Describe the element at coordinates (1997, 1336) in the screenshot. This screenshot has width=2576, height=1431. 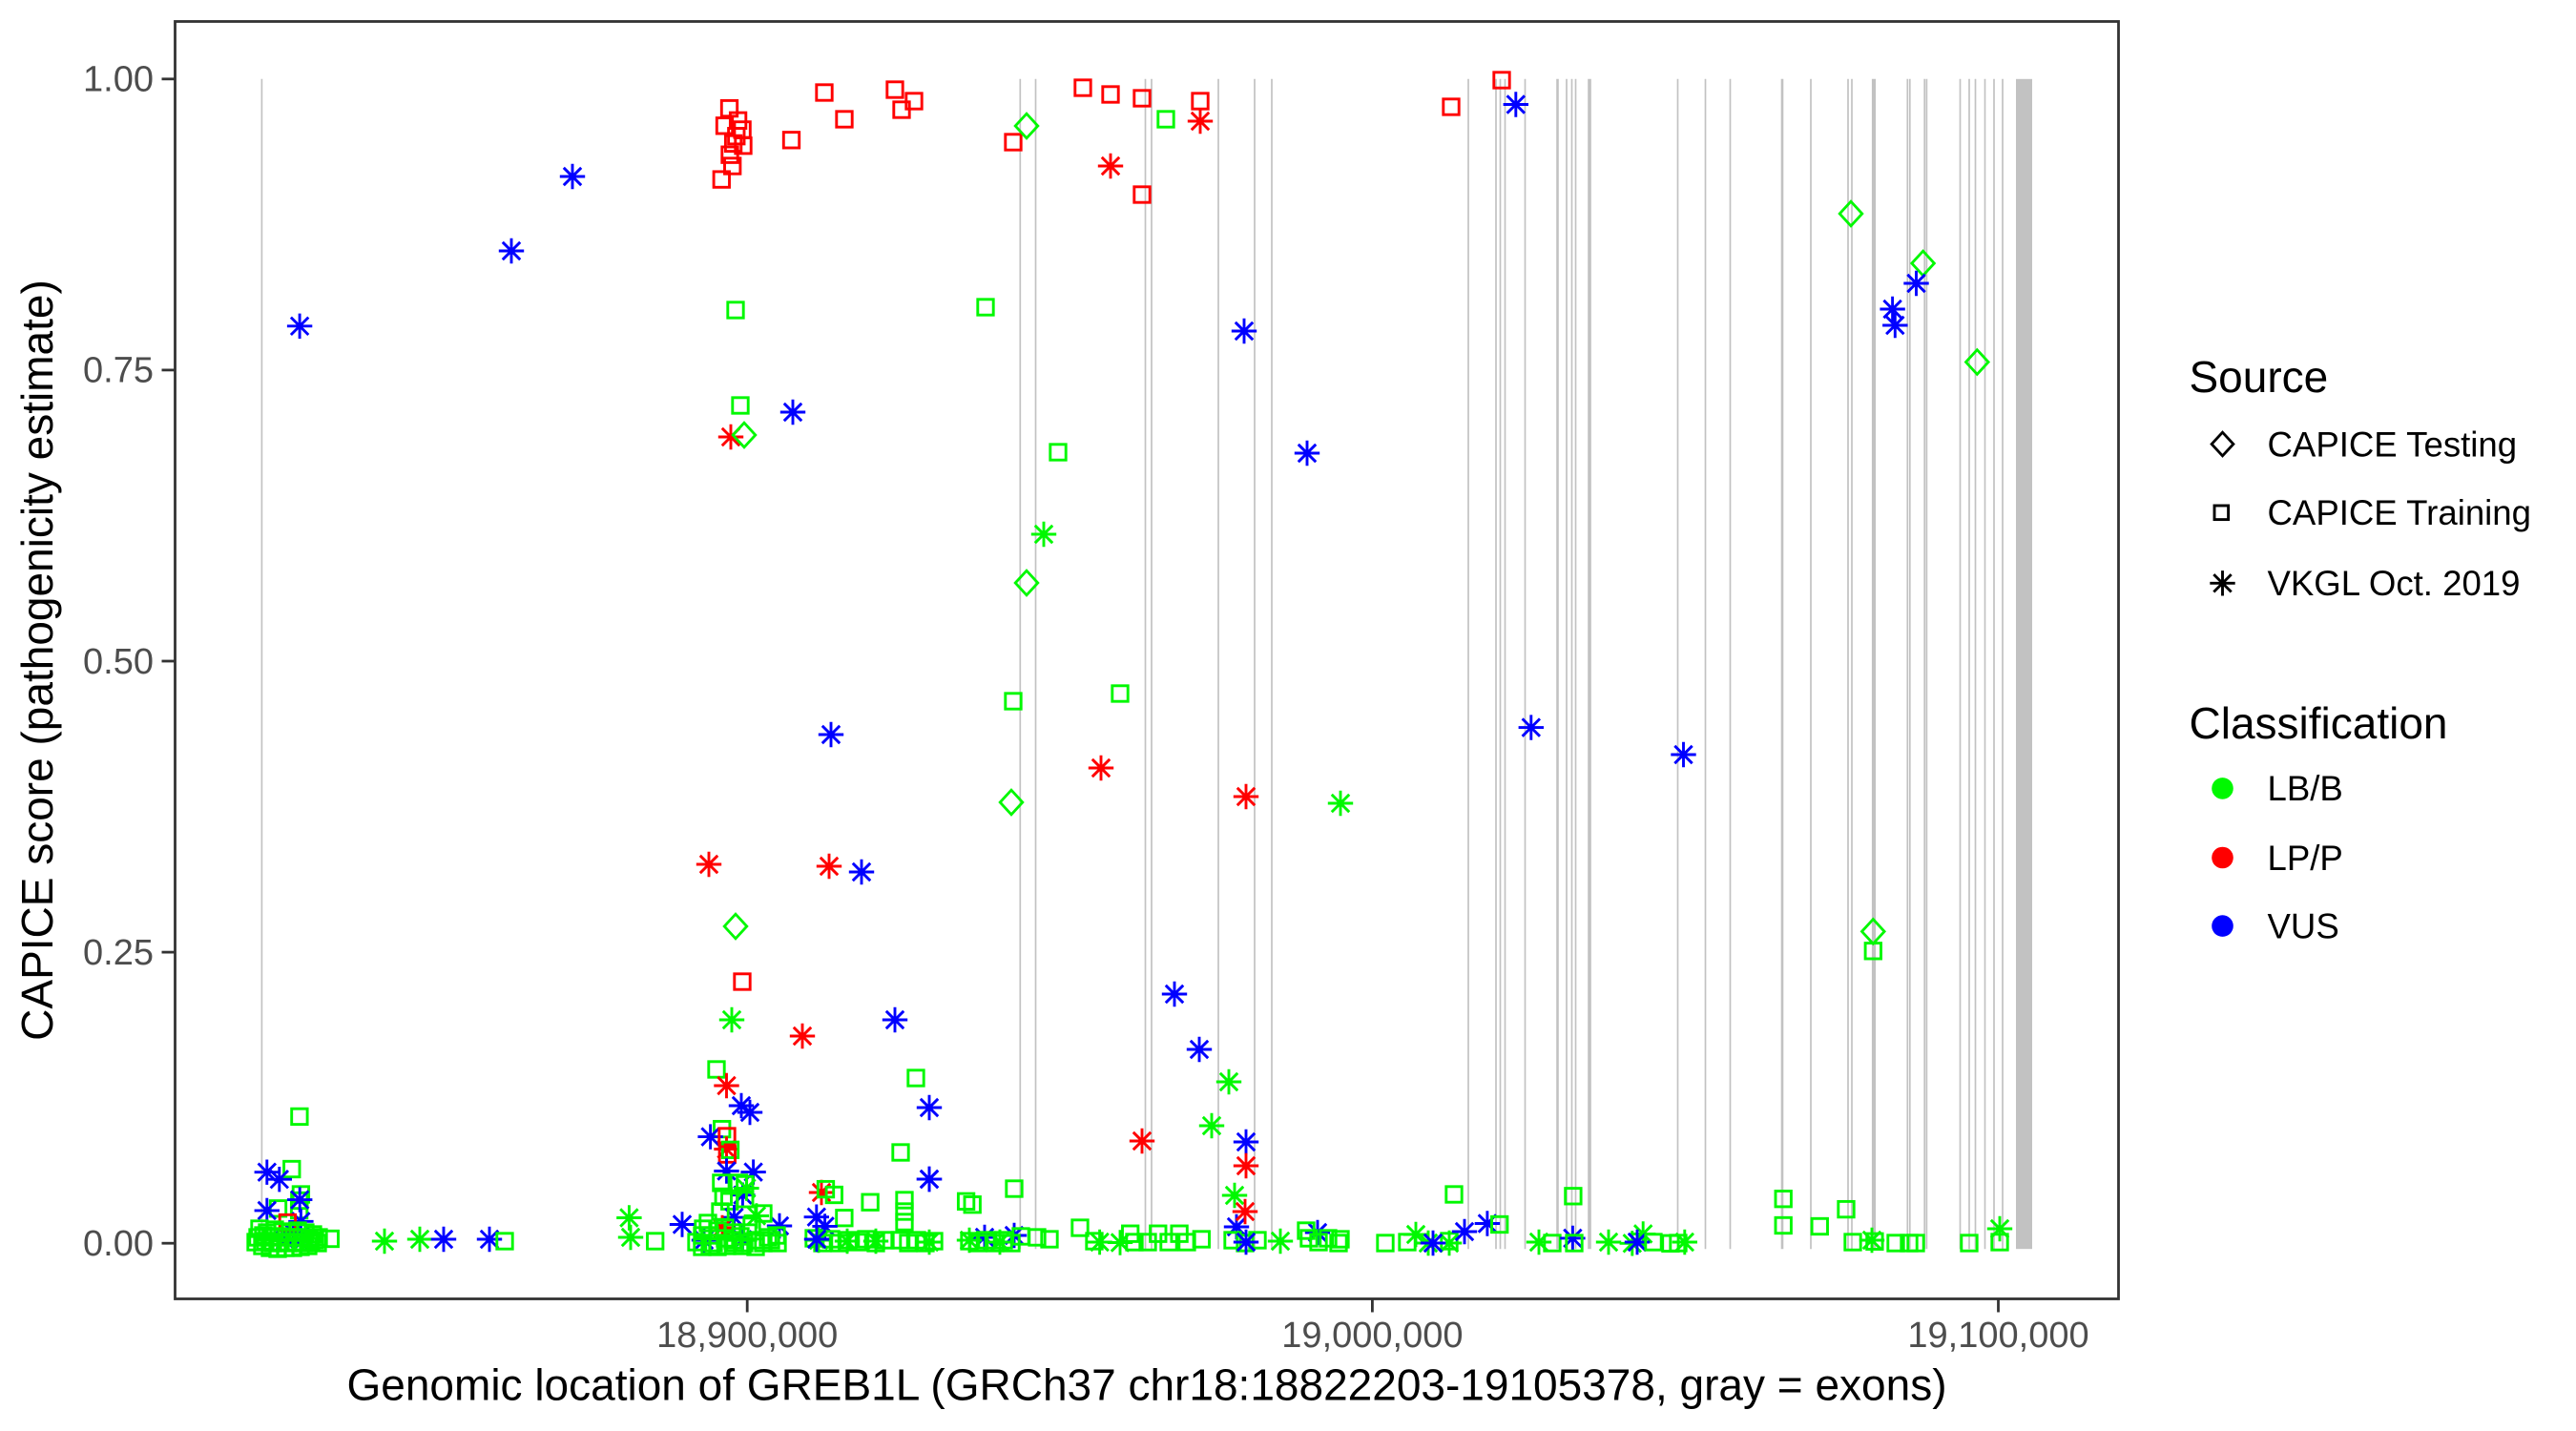
I see `svg-text: 19,100,000` at that location.